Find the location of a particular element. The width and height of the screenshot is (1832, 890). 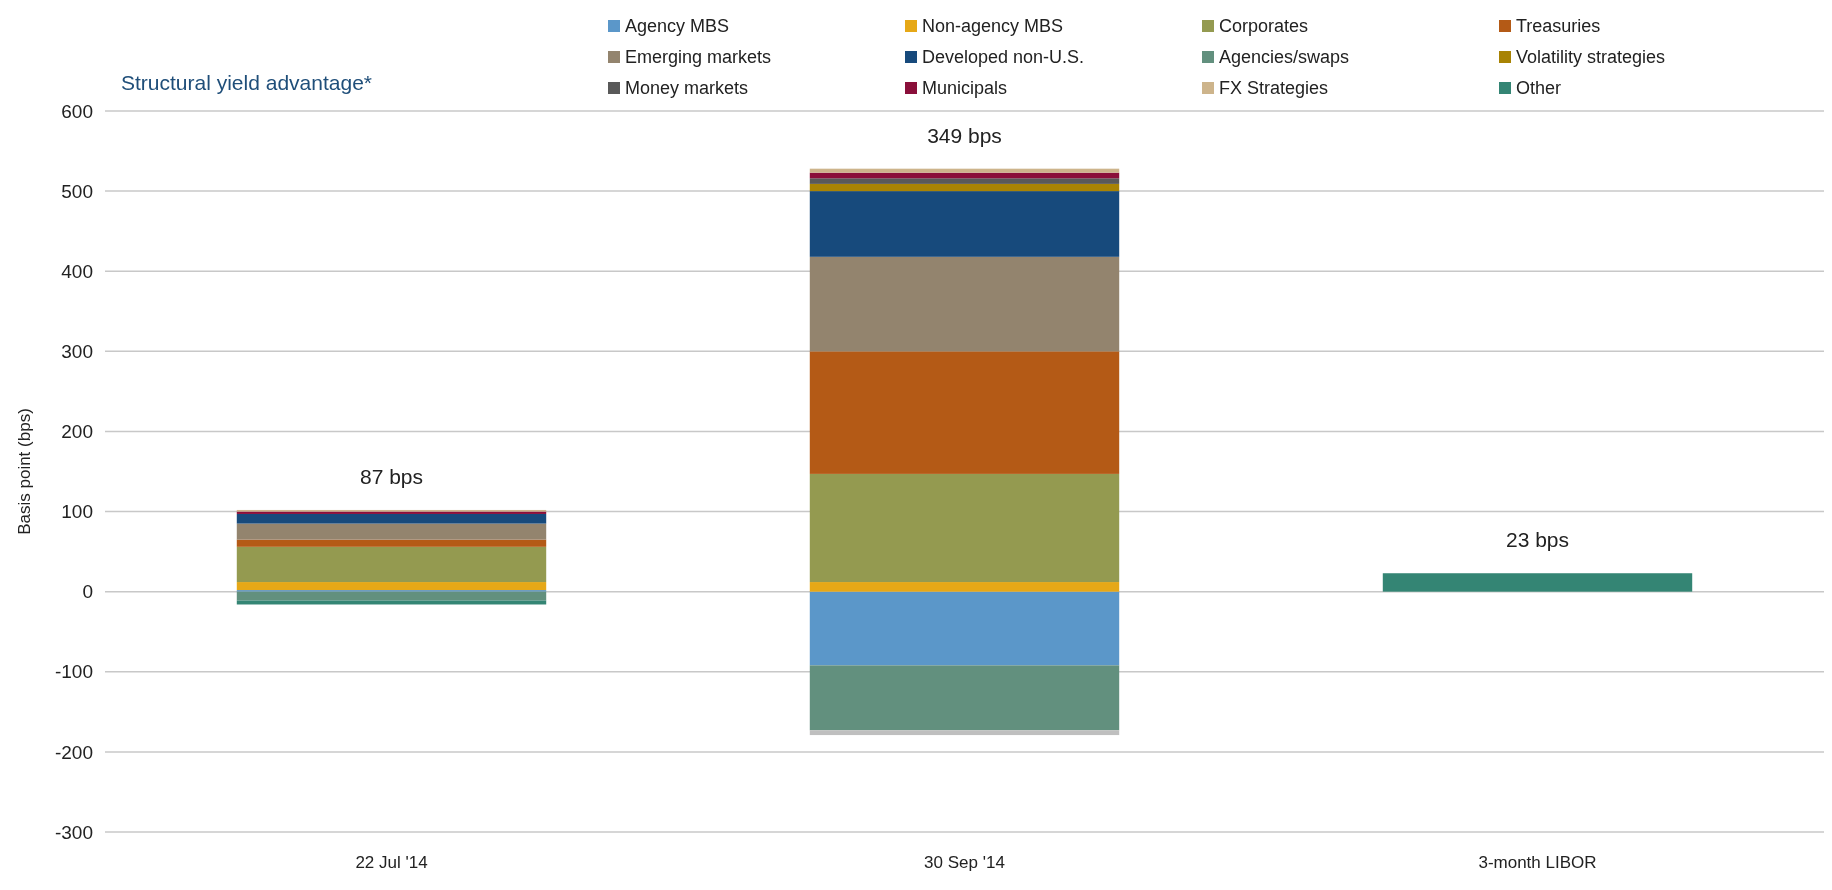

legend-label: Volatility strategies is located at coordinates (1591, 57).